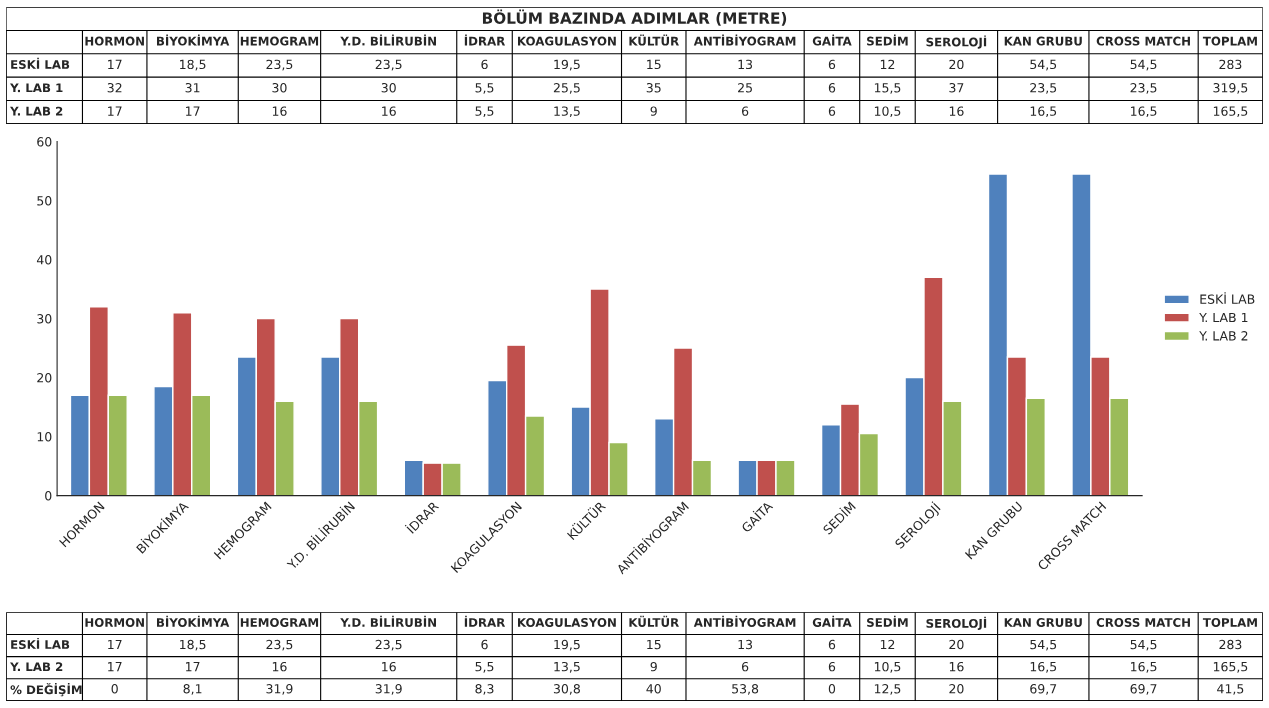 This screenshot has height=708, width=1269. I want to click on y-tick-label: 30, so click(44, 319).